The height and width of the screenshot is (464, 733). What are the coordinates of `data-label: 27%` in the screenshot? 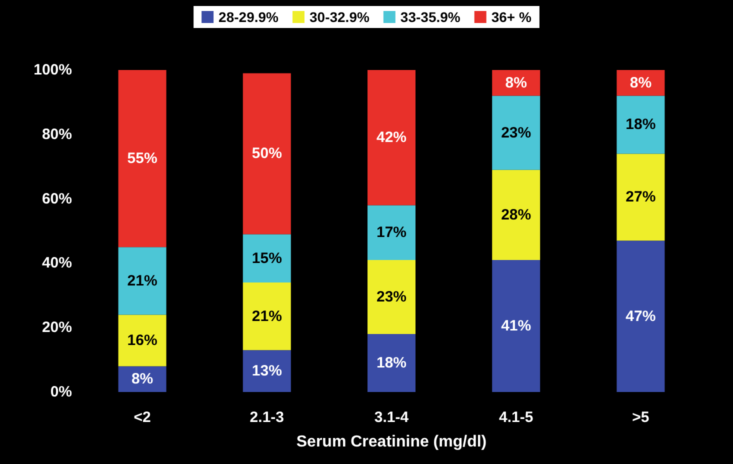 It's located at (641, 197).